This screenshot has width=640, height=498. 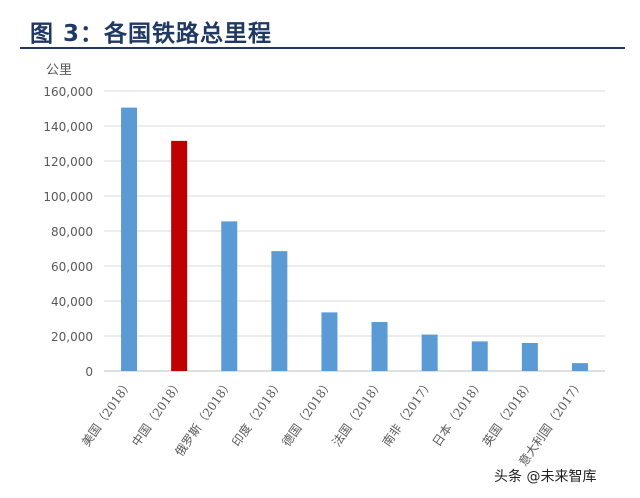 I want to click on x-tick-label: 美国（2018）, so click(x=107, y=413).